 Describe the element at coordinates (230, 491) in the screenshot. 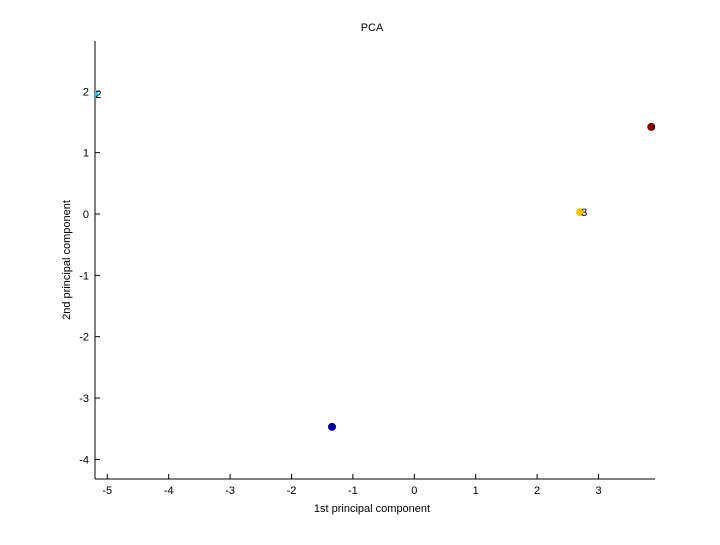

I see `x-tick-label: -3` at that location.